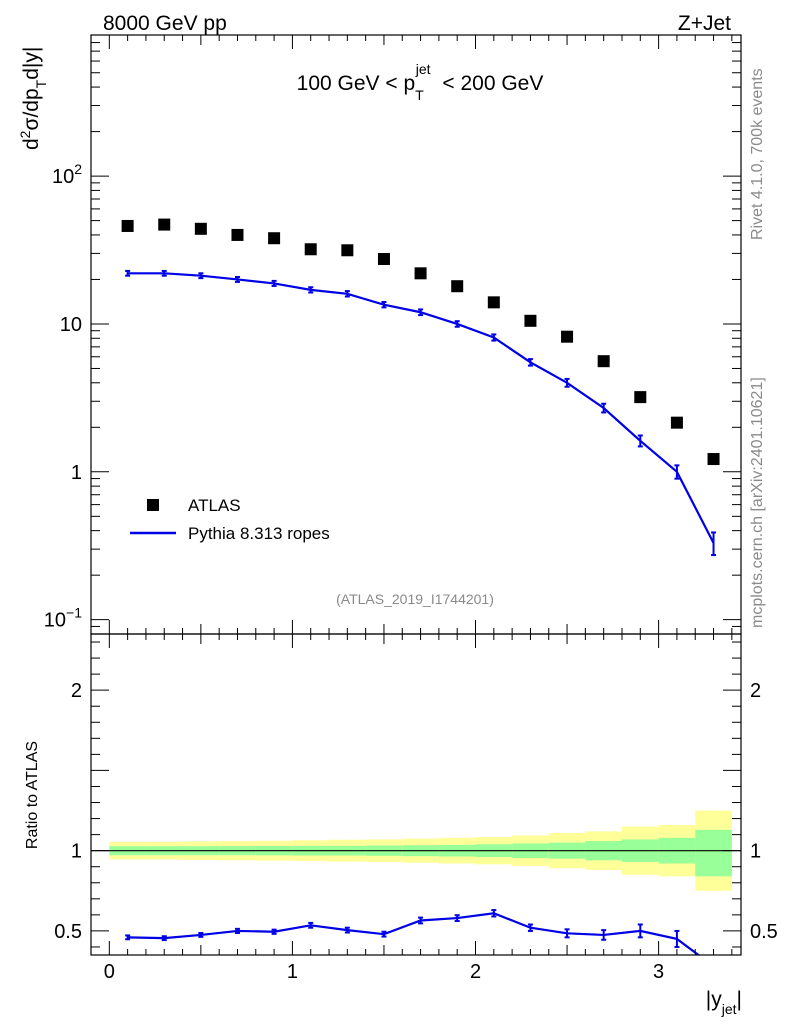 This screenshot has height=1024, width=786. Describe the element at coordinates (755, 852) in the screenshot. I see `ratio-tick-label-right-1: 1` at that location.